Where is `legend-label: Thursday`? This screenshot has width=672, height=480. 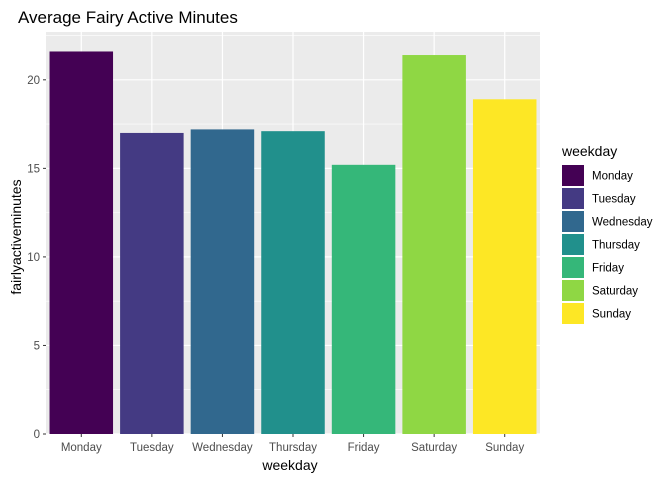 legend-label: Thursday is located at coordinates (616, 246).